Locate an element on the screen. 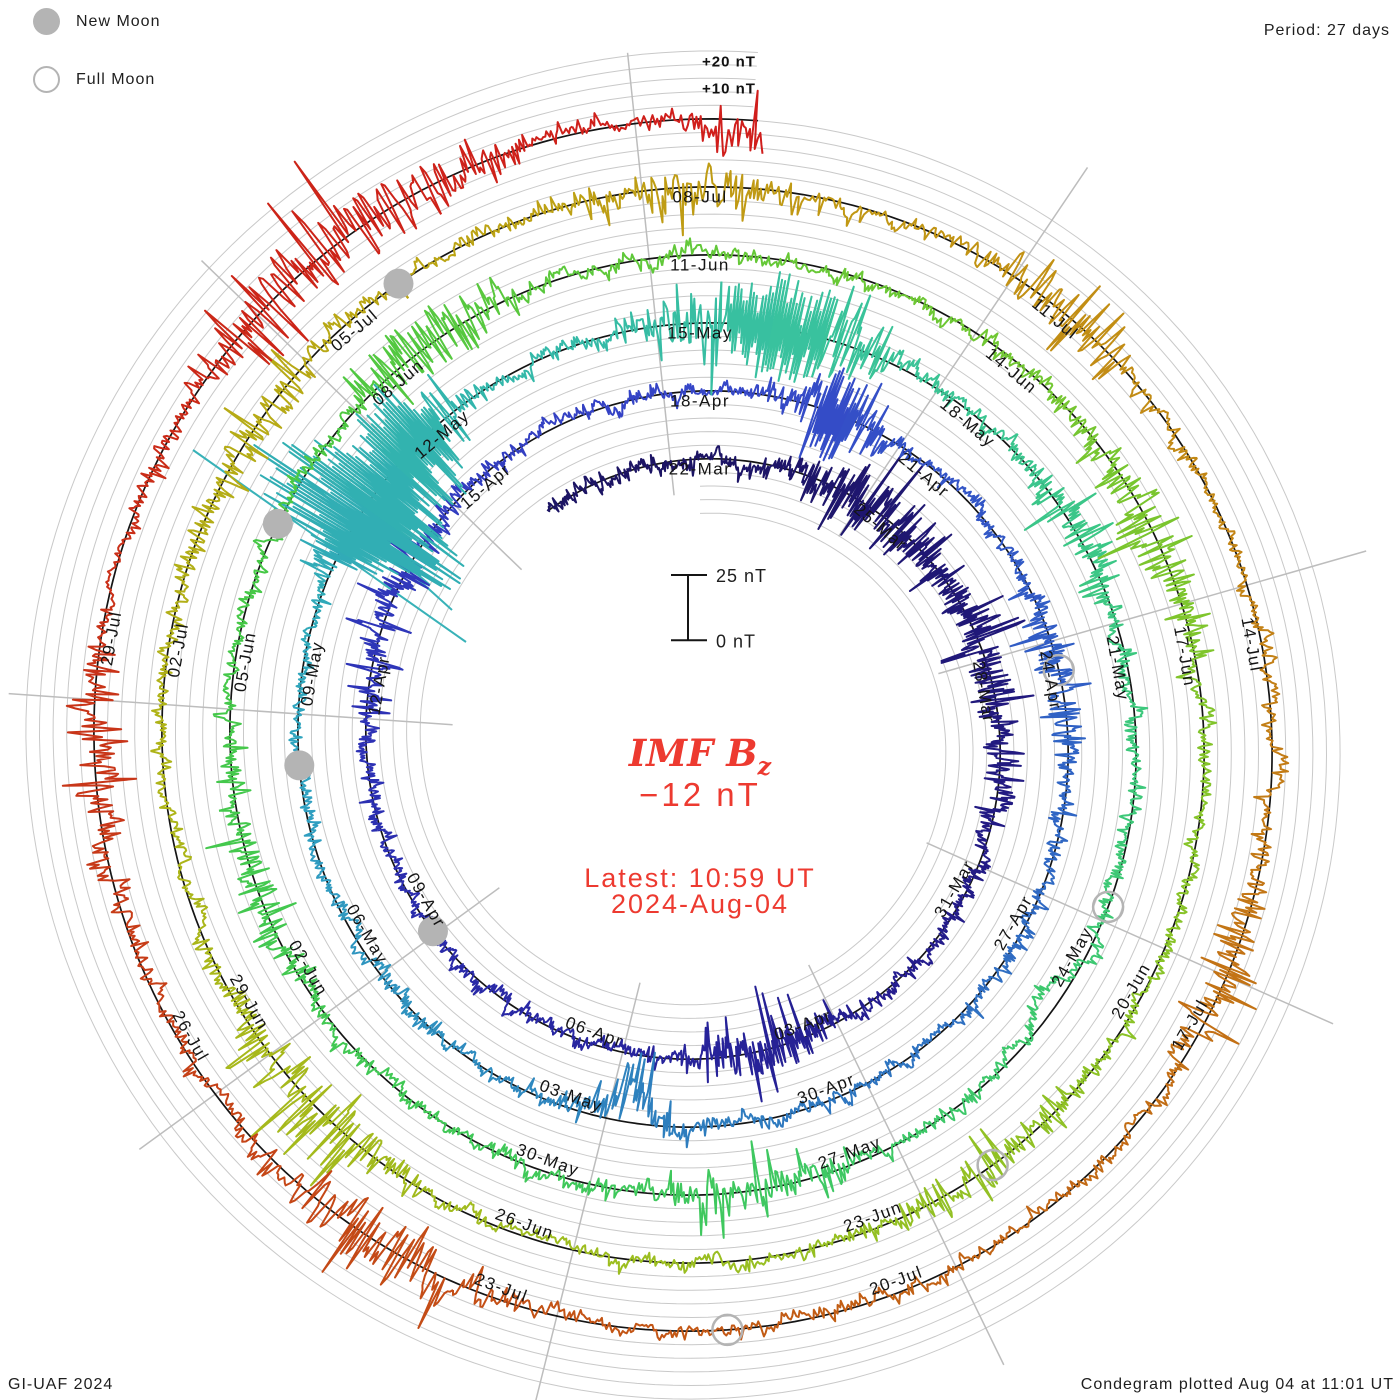 This screenshot has height=1400, width=1400. ring-date-label: 05-Jun is located at coordinates (244, 661).